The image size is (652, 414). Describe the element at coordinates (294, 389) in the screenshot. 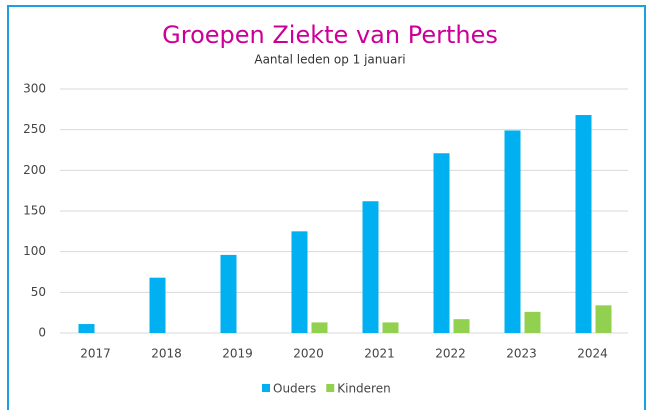

I see `legend-label: Ouders` at that location.